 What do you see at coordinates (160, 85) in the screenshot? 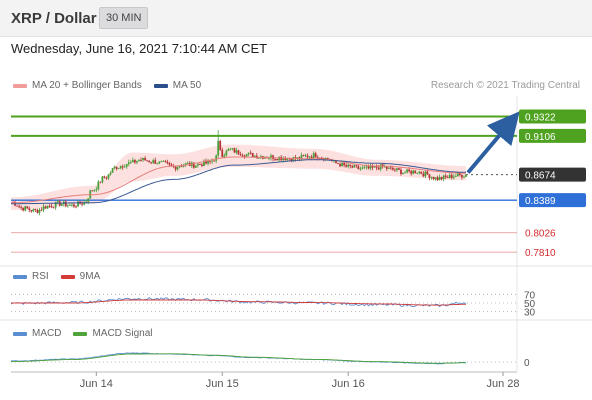
I see `ma50-swatch` at bounding box center [160, 85].